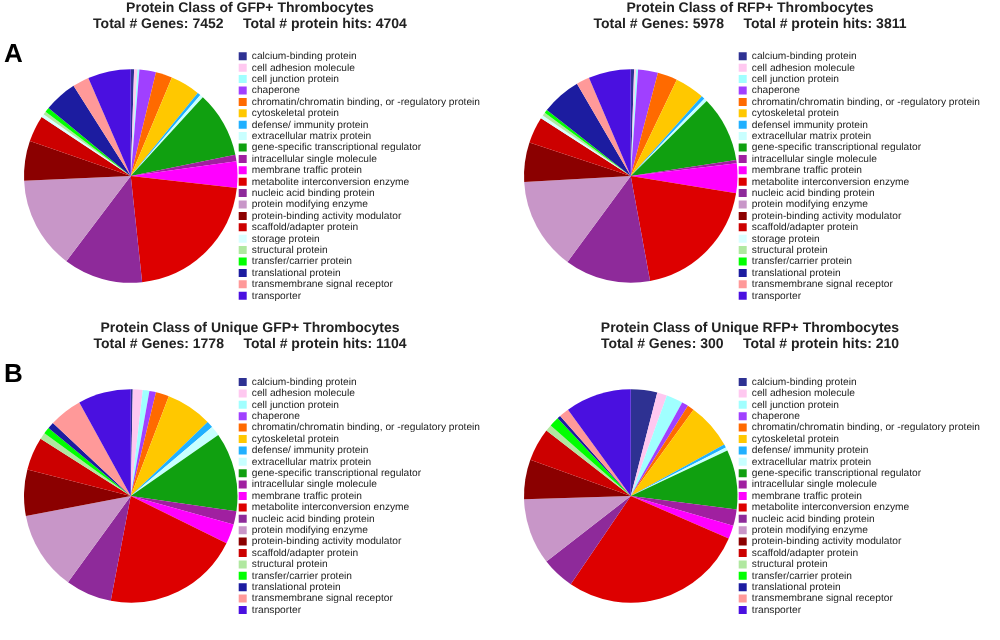  I want to click on text: B, so click(13, 373).